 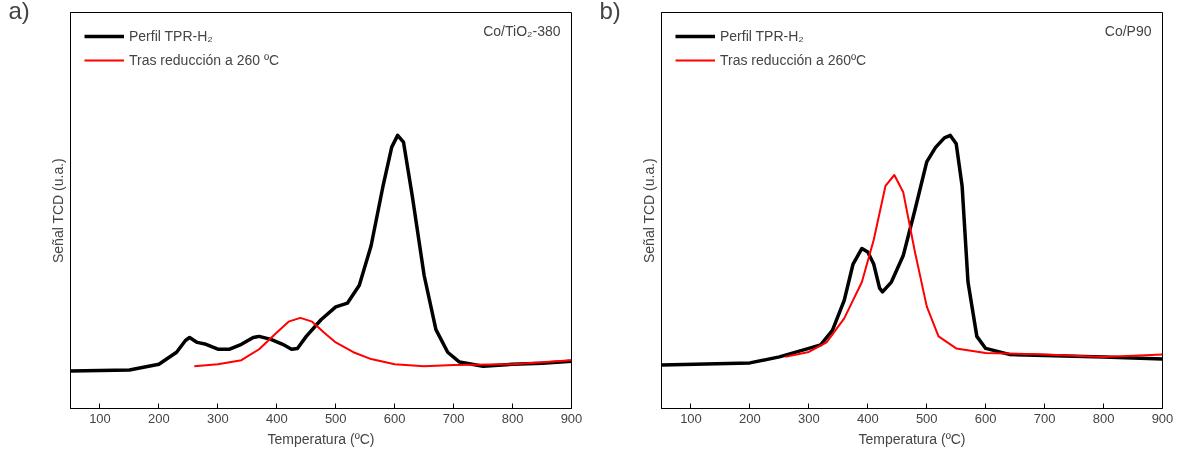 What do you see at coordinates (522, 30) in the screenshot?
I see `text: Co/TiO₂-380` at bounding box center [522, 30].